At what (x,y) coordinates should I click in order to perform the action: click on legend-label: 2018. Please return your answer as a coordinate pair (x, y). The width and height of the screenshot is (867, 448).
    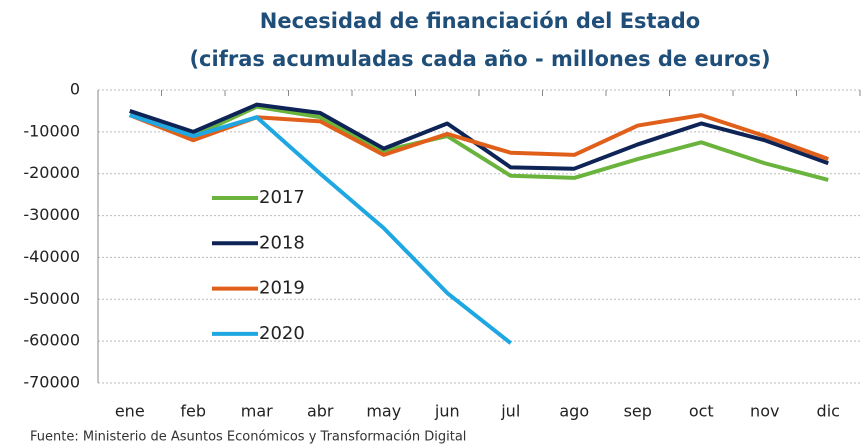
    Looking at the image, I should click on (282, 242).